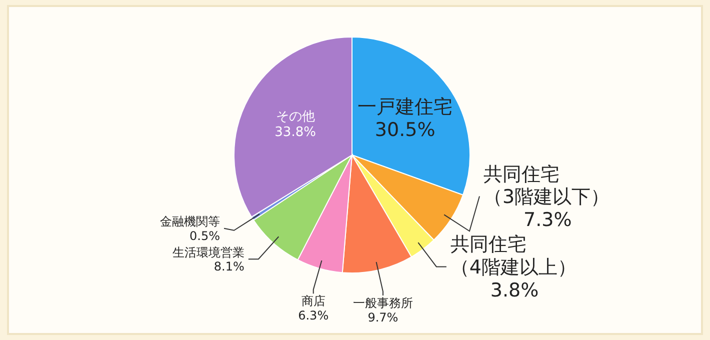  I want to click on slice-label: その他, so click(295, 116).